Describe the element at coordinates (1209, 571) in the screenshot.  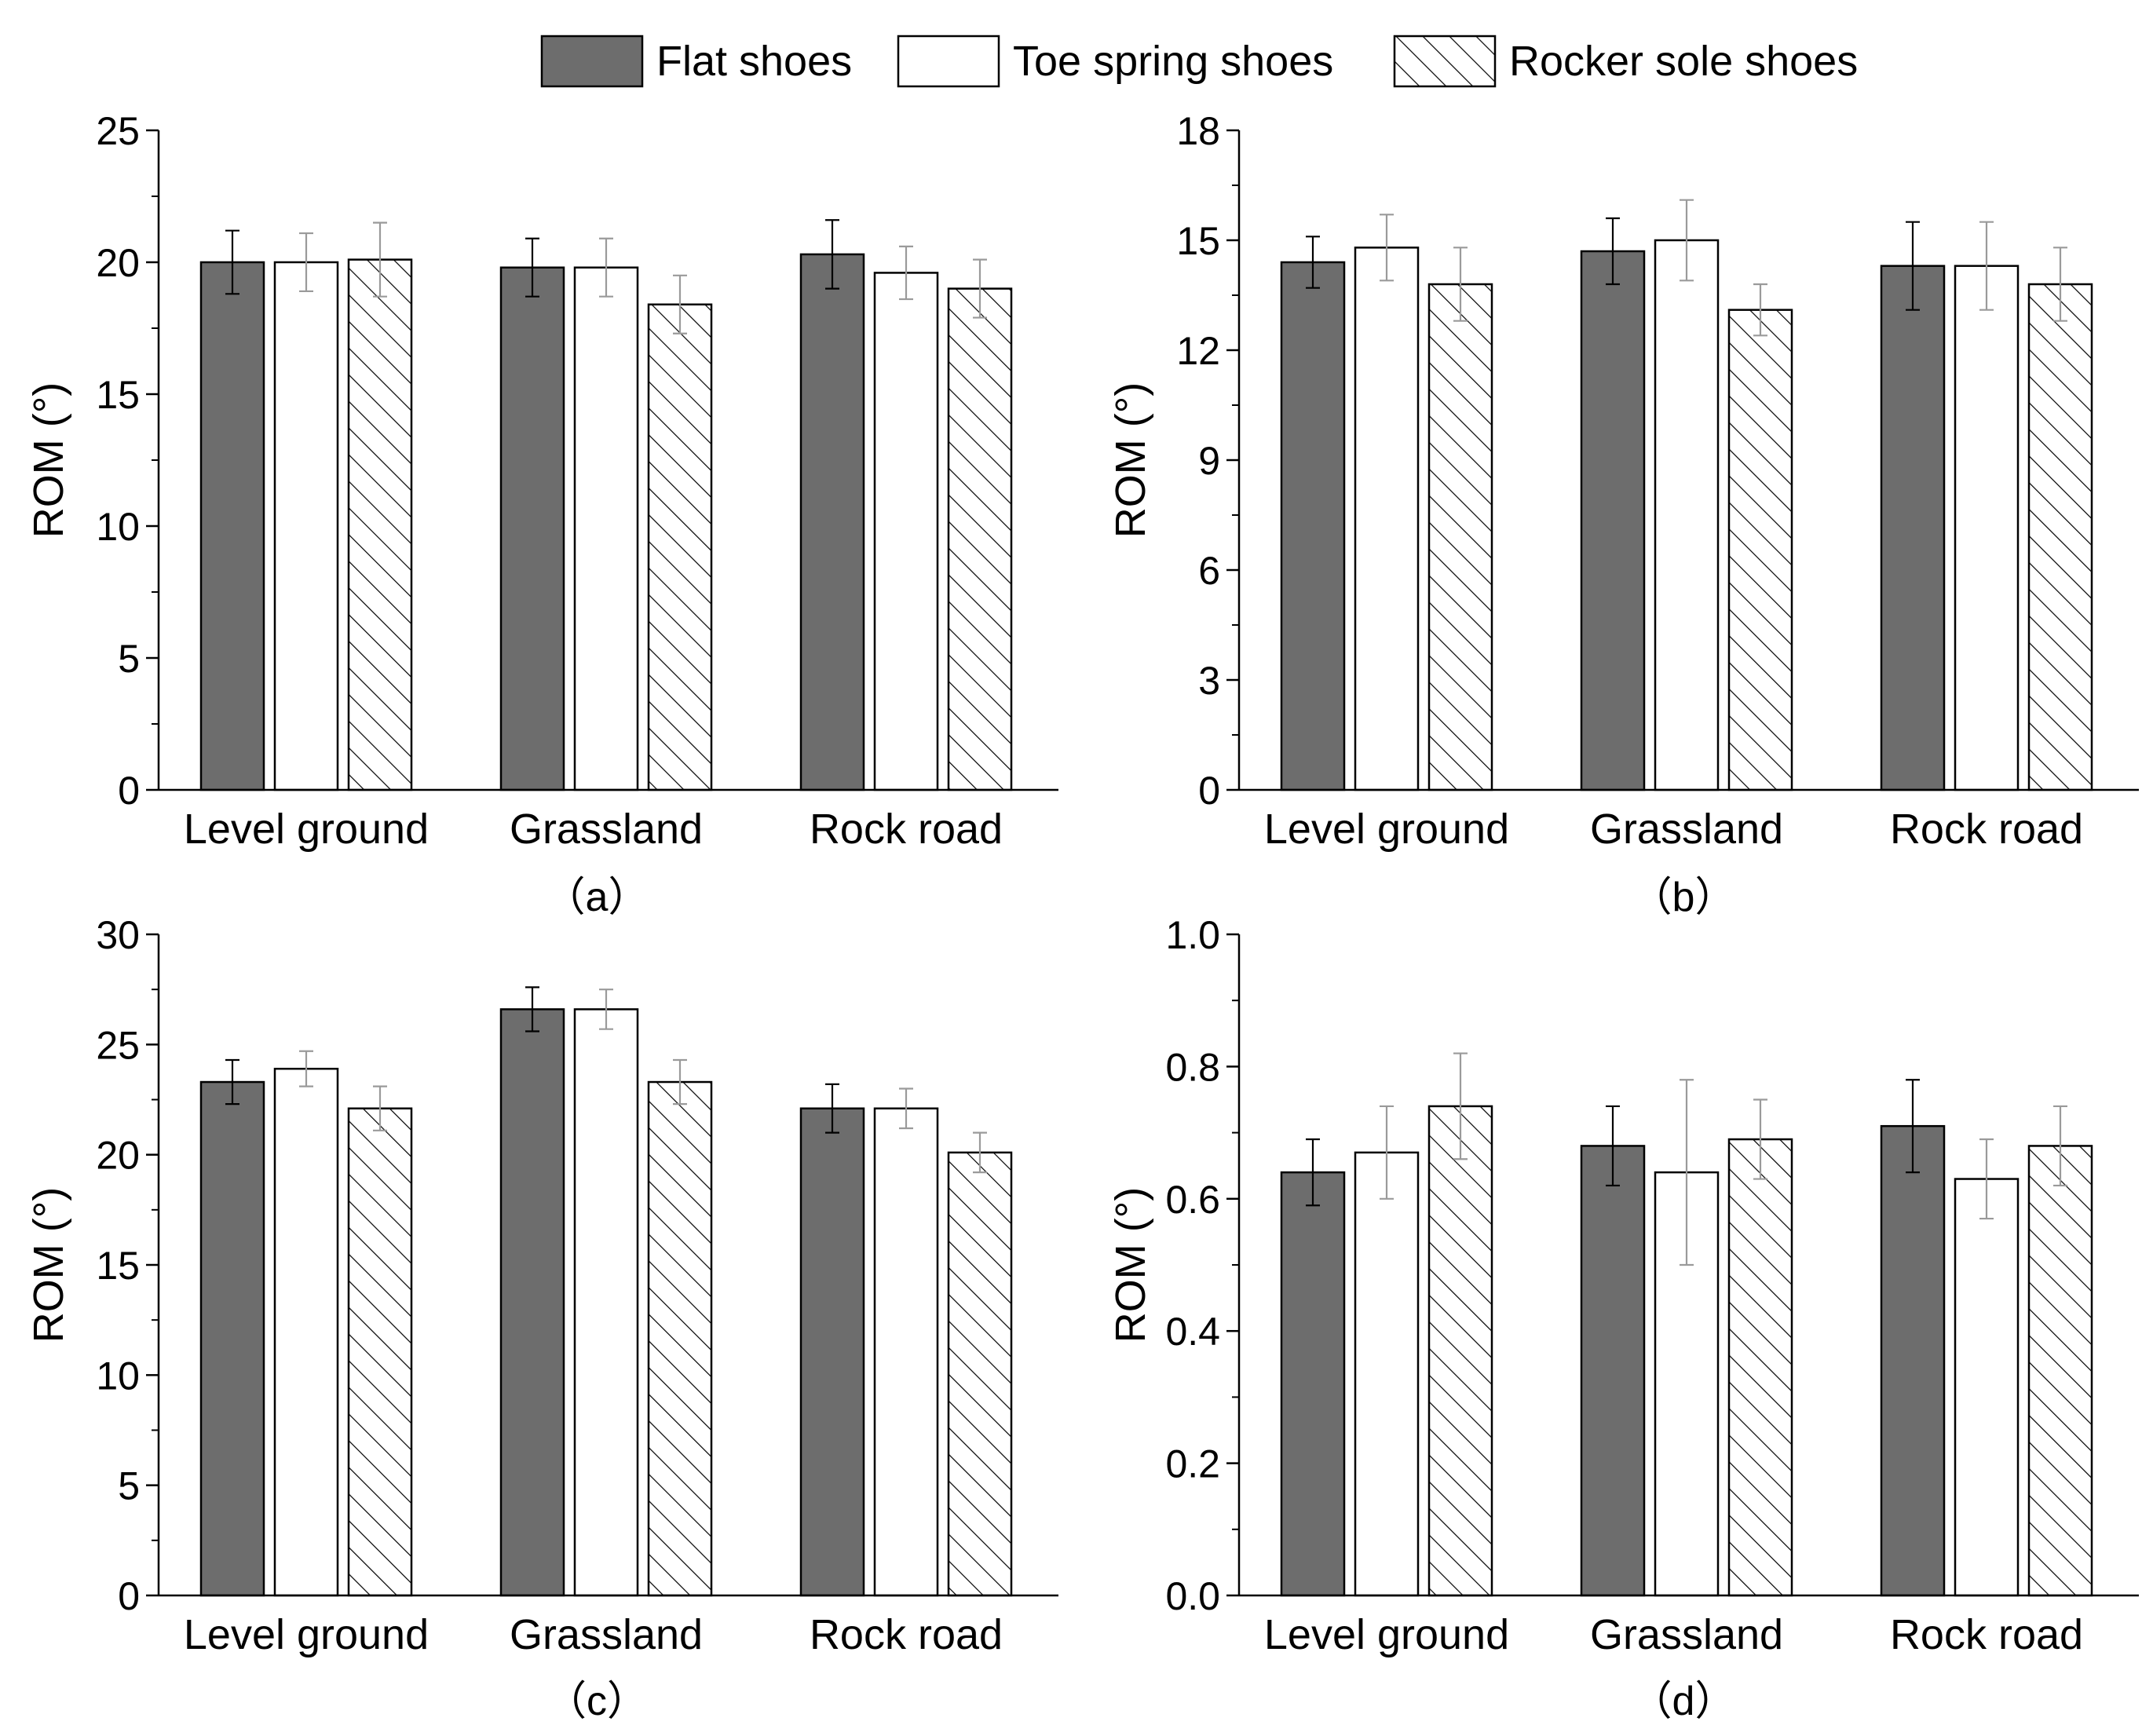
I see `y-tick-label: 6` at that location.